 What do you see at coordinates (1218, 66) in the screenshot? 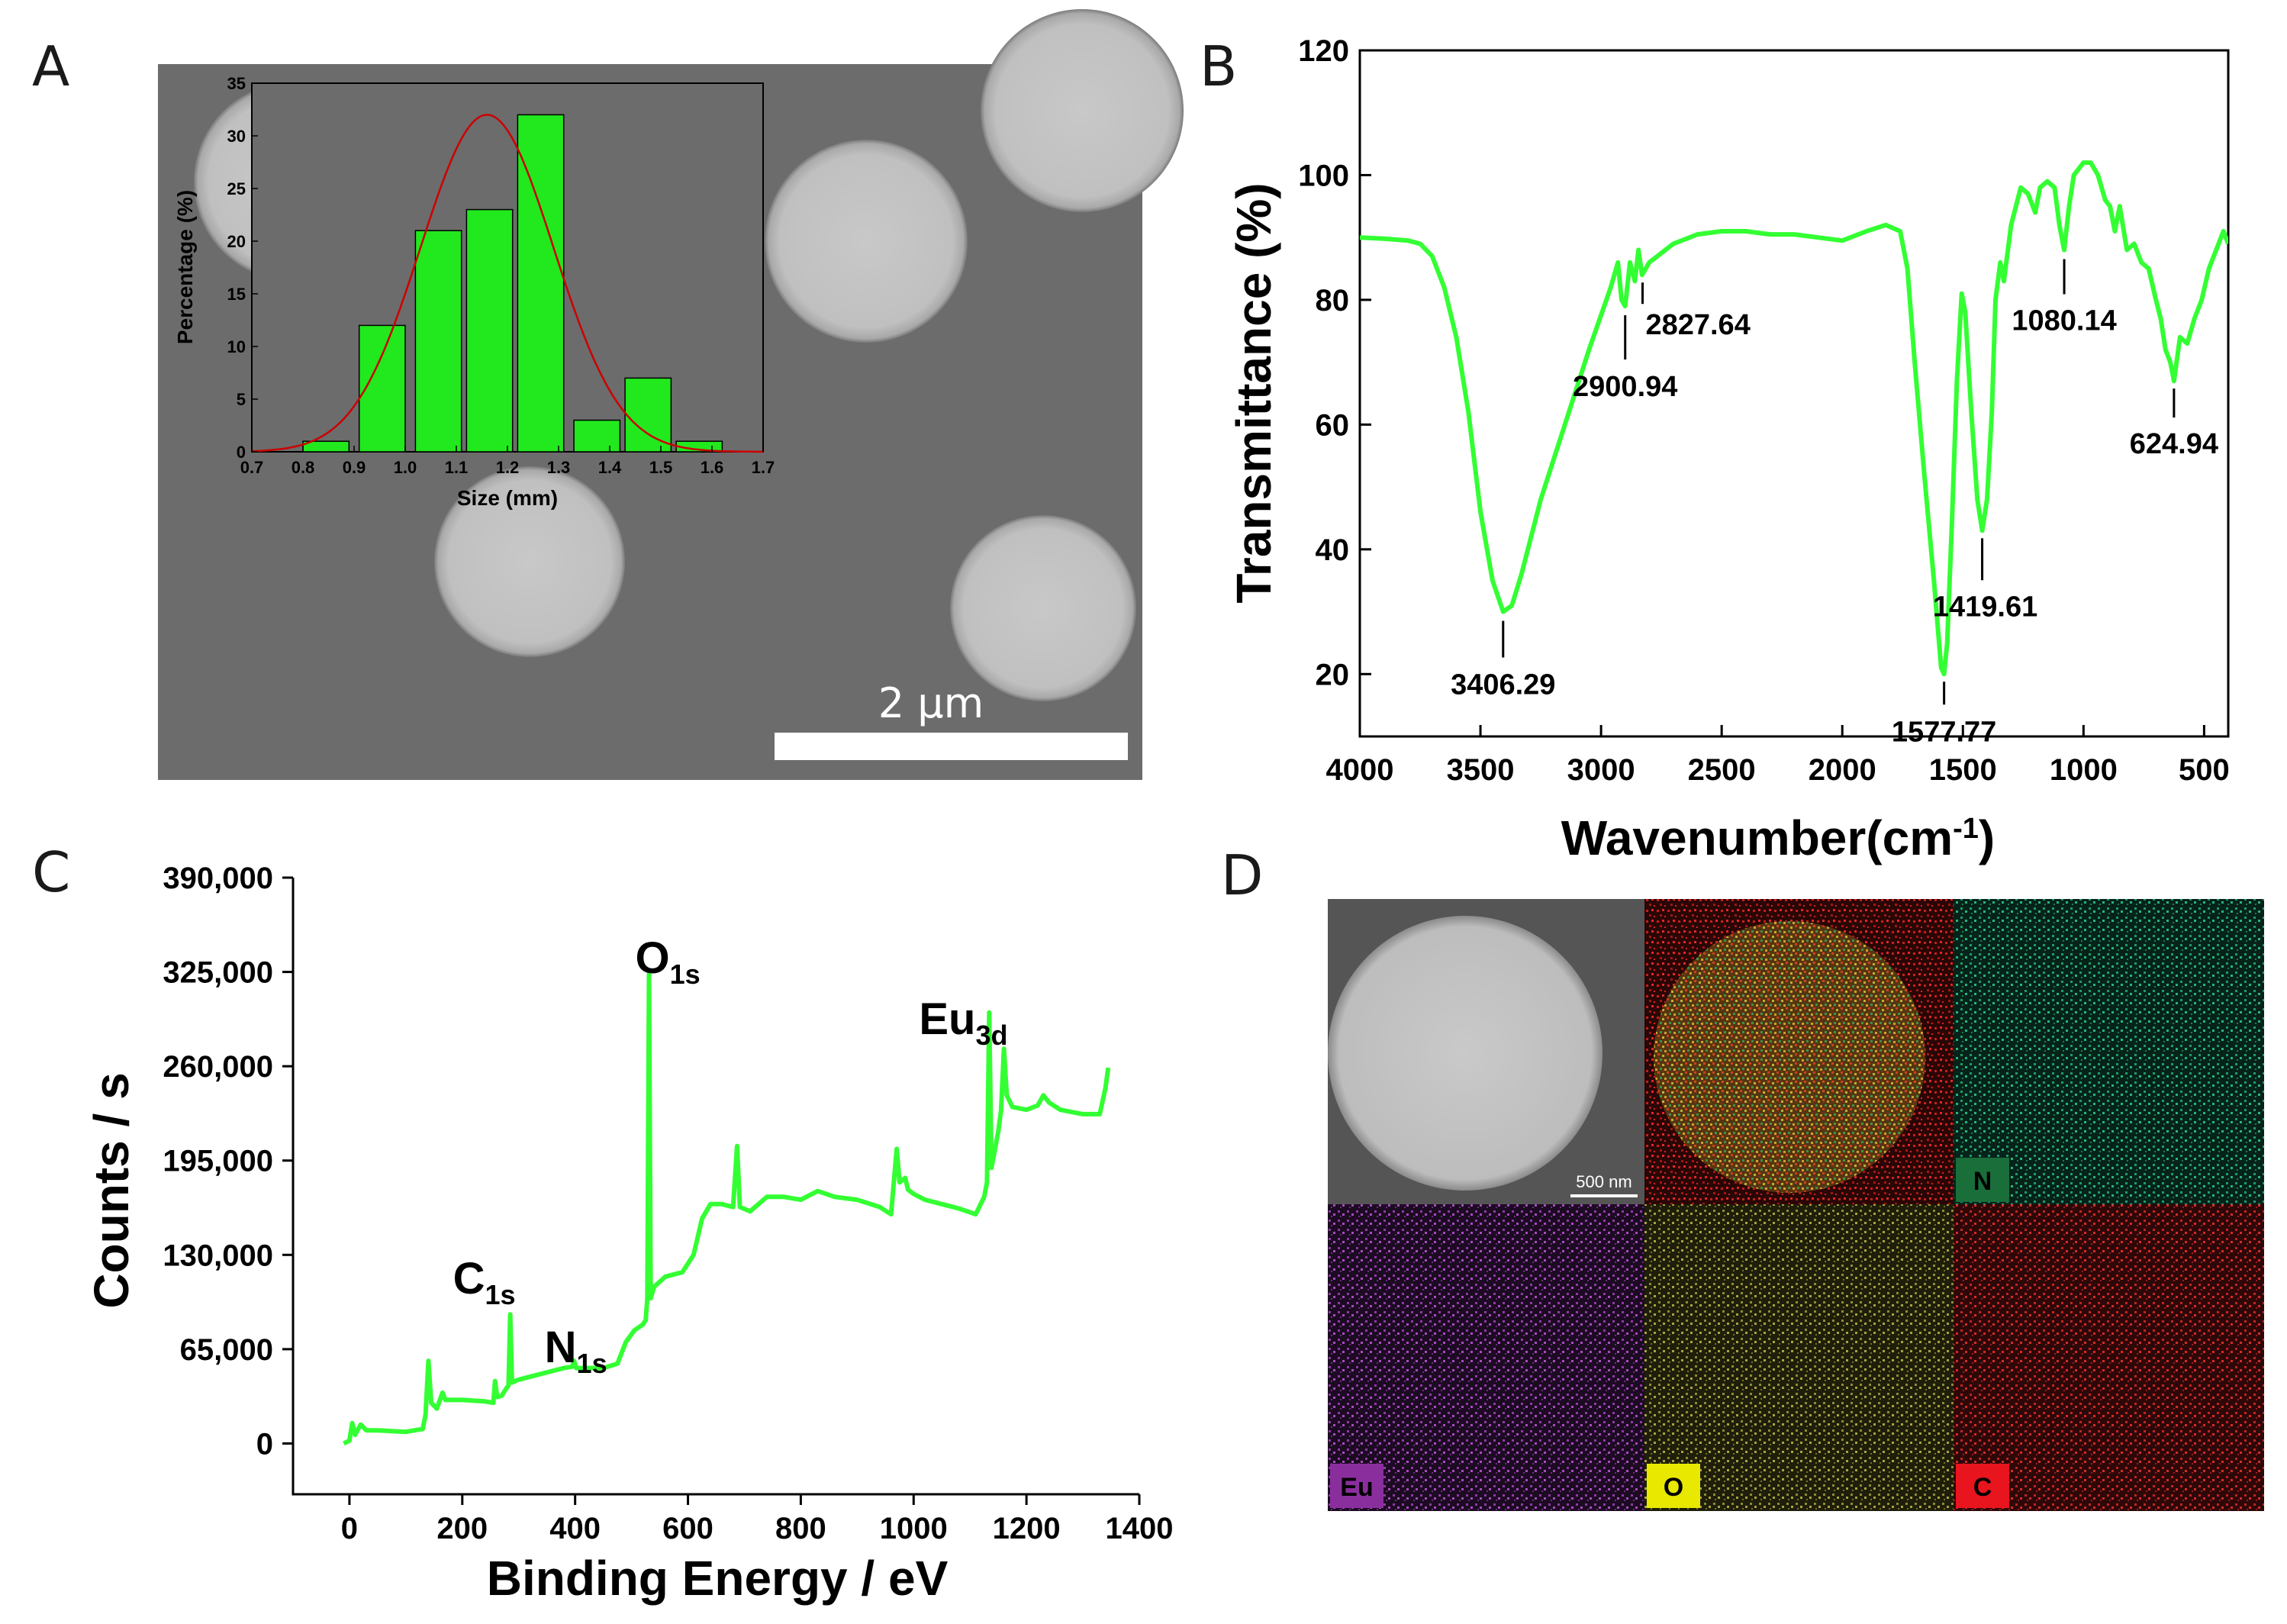
I see `panel-label-b: B` at bounding box center [1218, 66].